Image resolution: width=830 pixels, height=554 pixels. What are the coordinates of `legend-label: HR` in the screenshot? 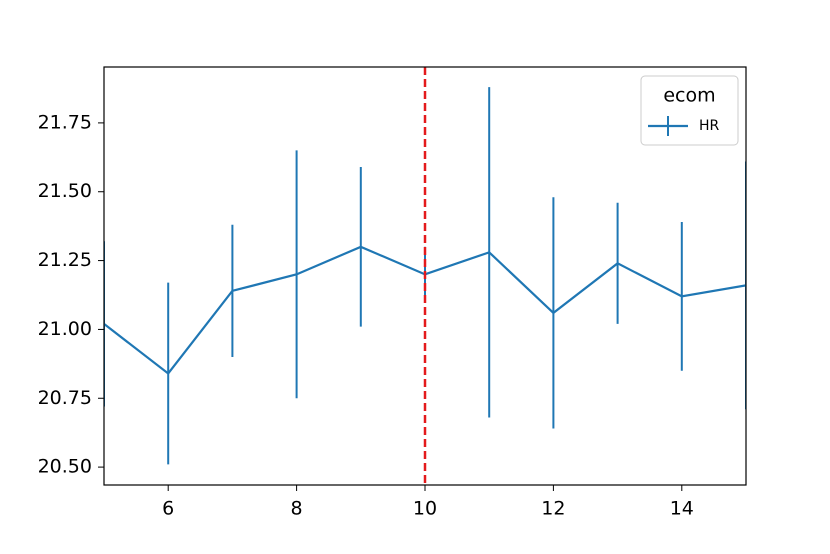 It's located at (709, 126).